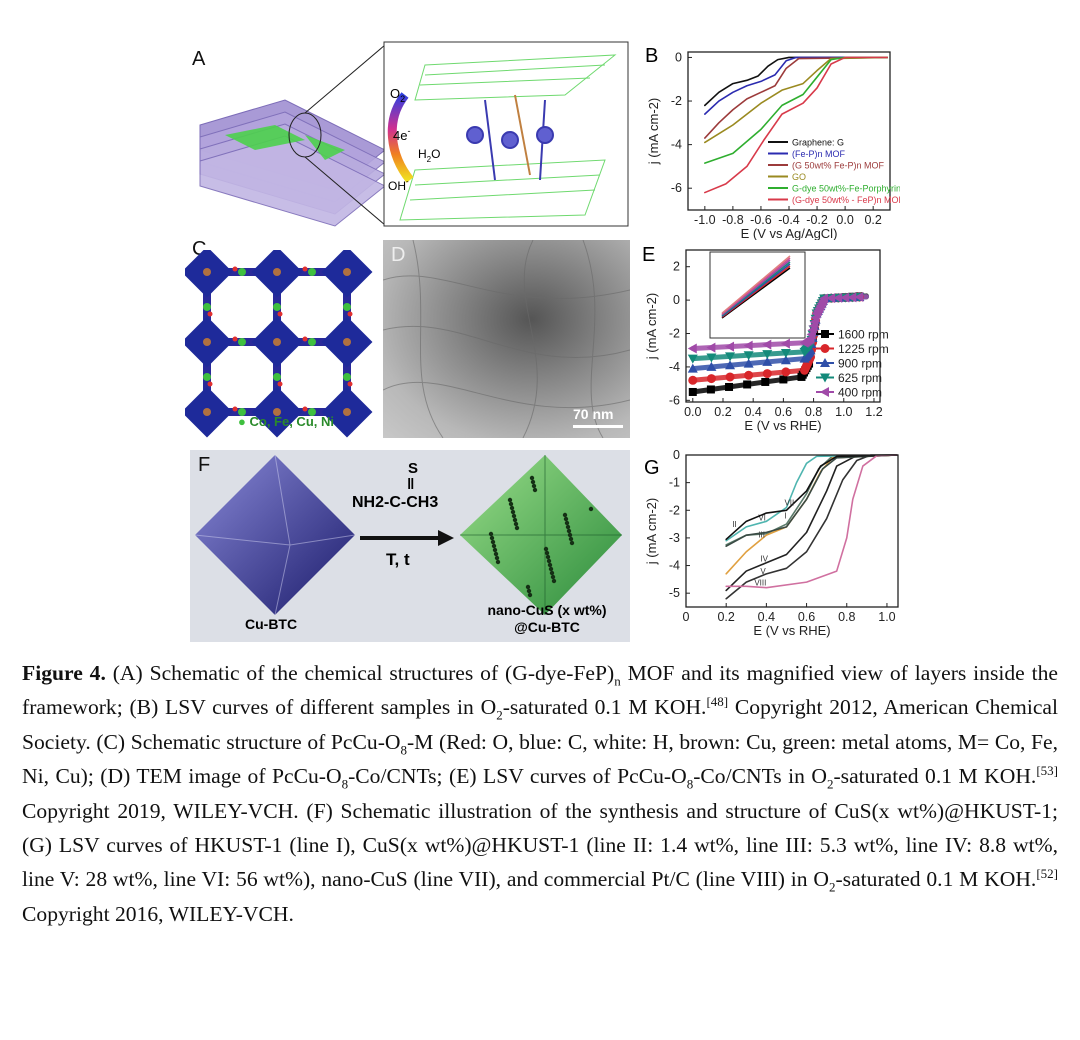 This screenshot has height=1040, width=1080. Describe the element at coordinates (686, 617) in the screenshot. I see `x-tick-label: 0` at that location.